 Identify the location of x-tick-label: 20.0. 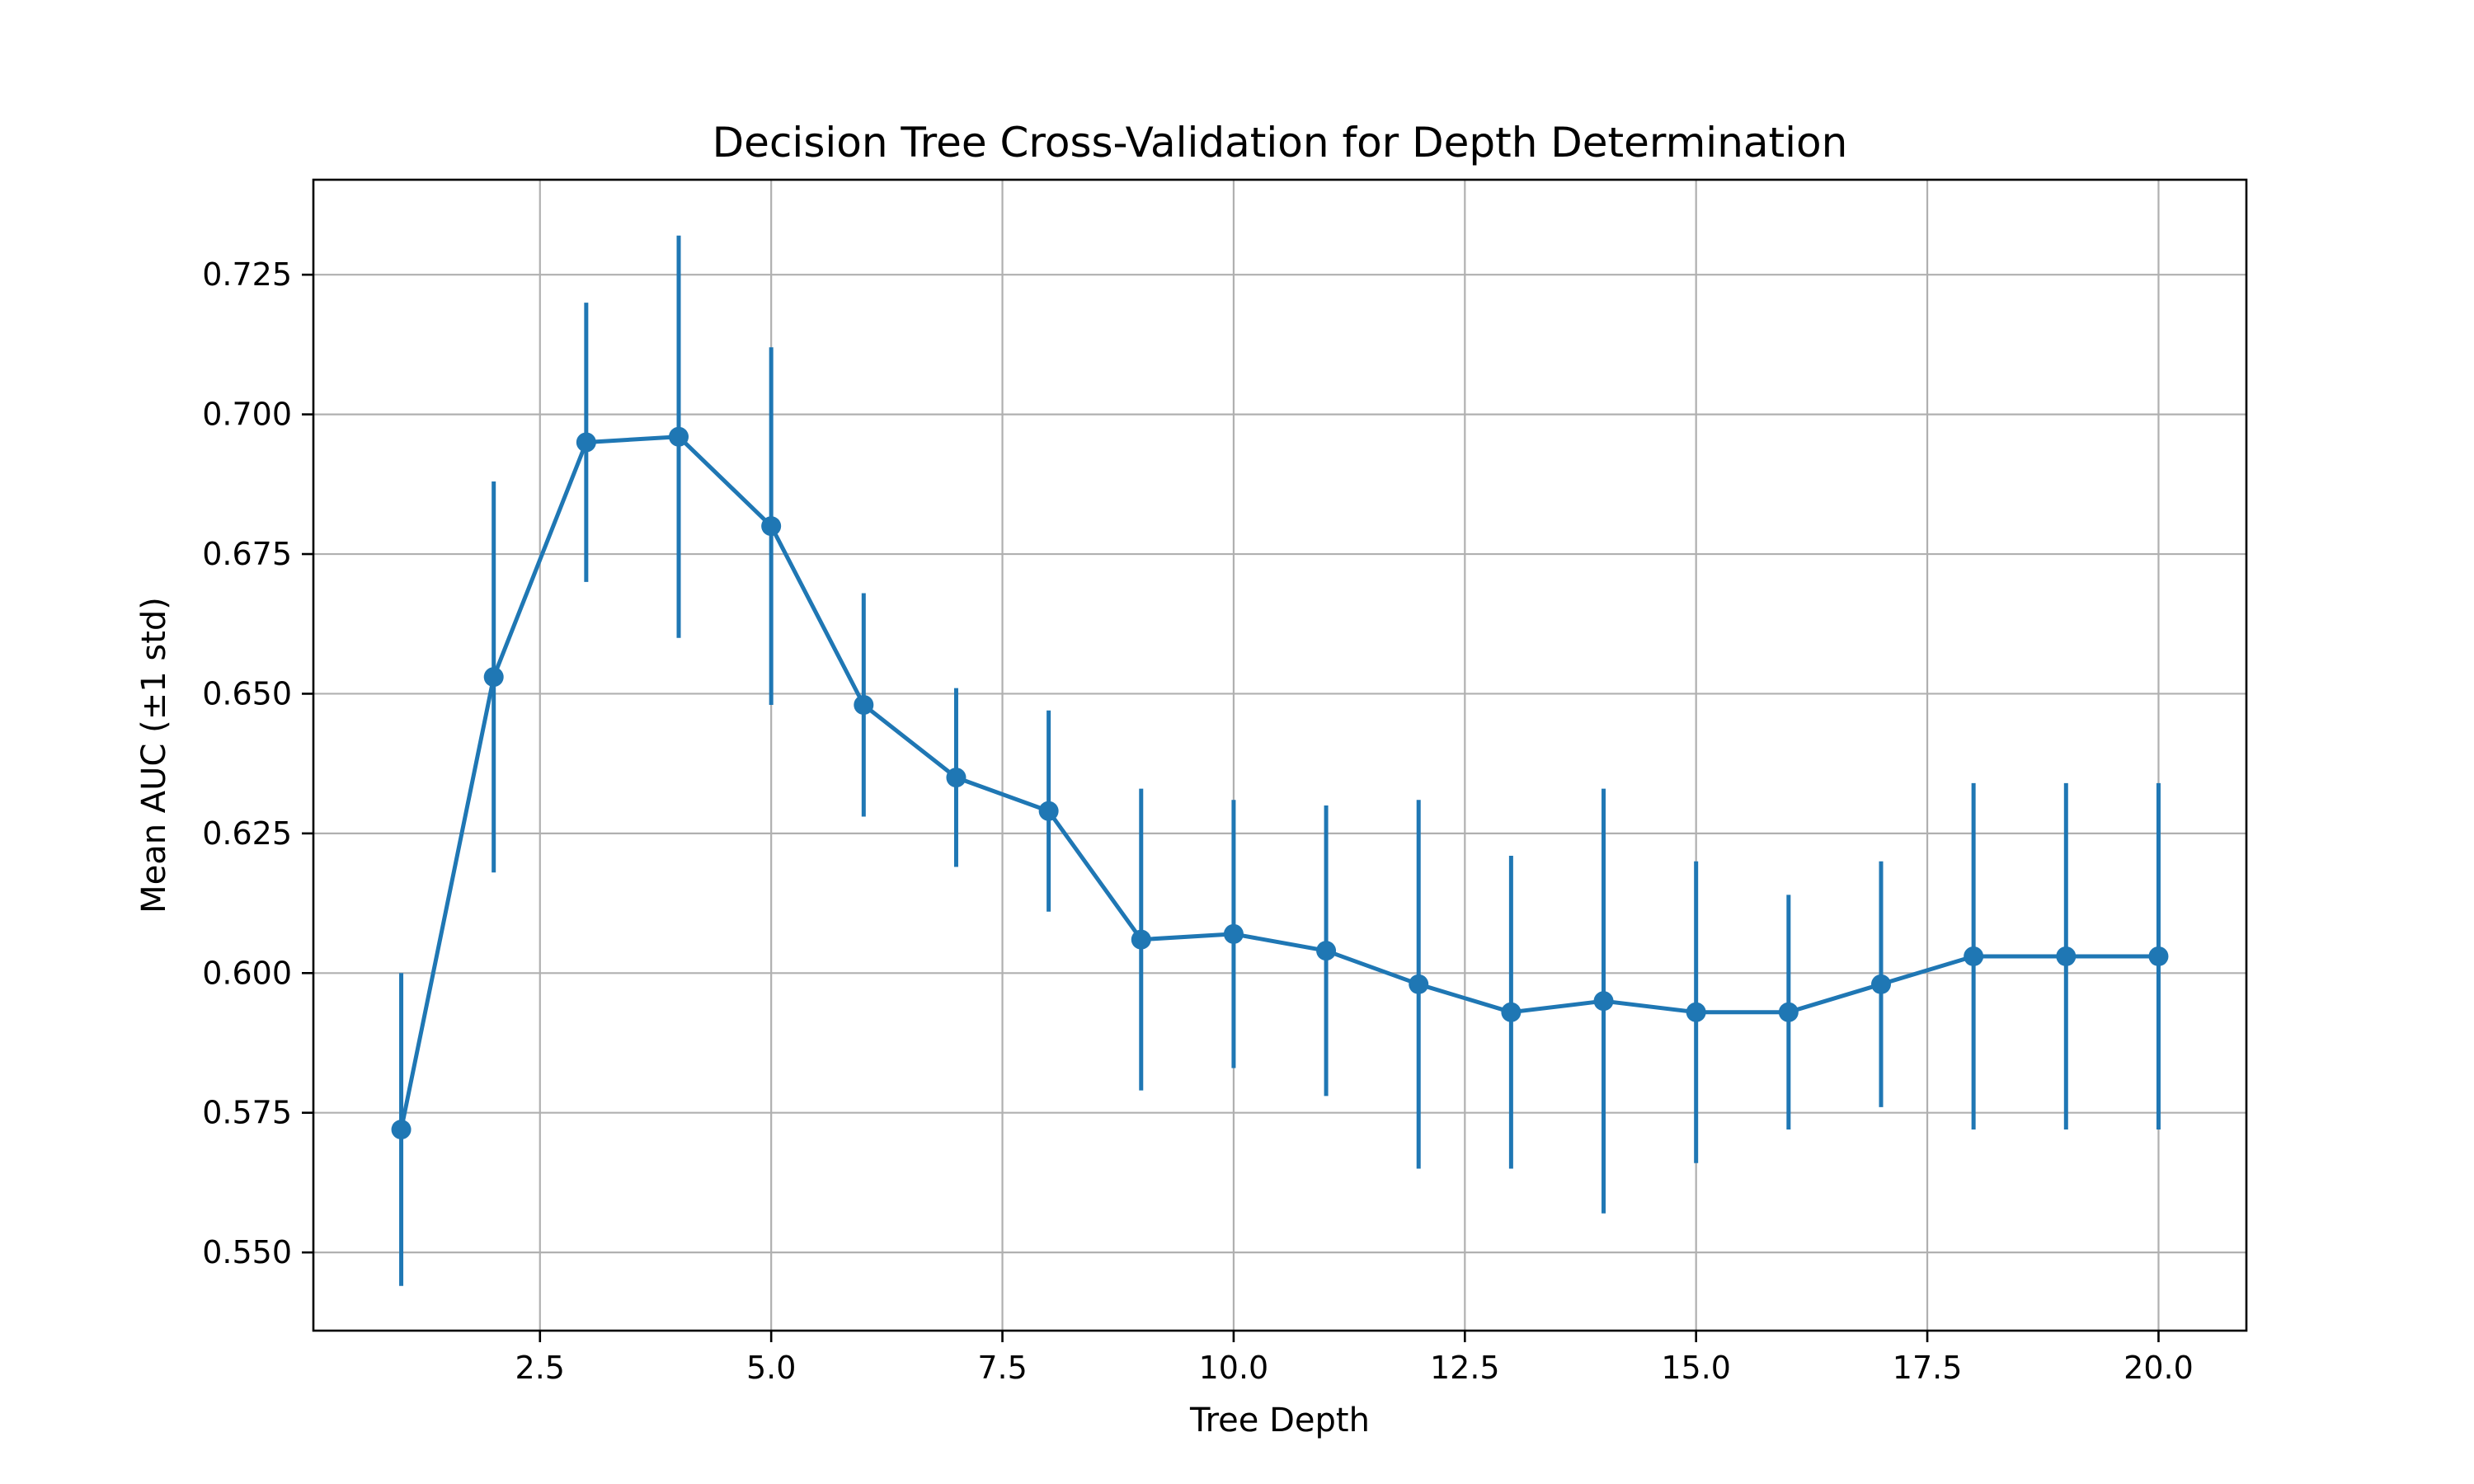
(2159, 1368).